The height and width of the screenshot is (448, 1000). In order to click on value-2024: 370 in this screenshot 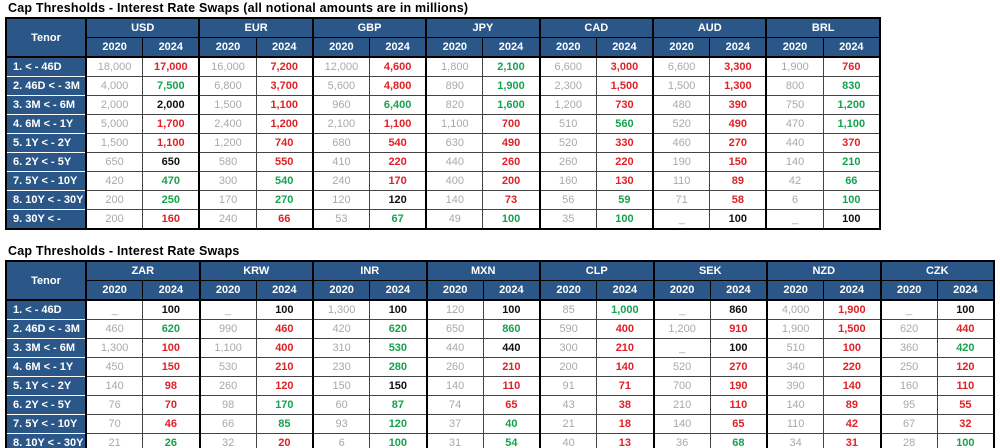, I will do `click(851, 143)`.